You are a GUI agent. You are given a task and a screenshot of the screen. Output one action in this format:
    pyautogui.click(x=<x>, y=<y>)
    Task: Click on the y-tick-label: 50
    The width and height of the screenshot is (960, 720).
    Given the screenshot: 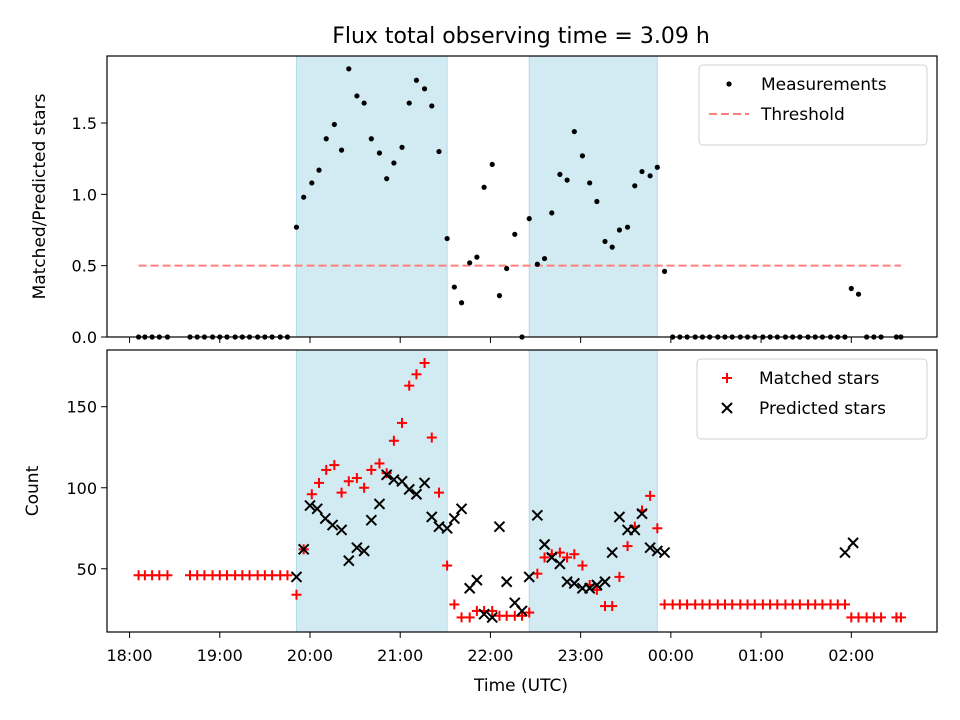 What is the action you would take?
    pyautogui.click(x=87, y=569)
    